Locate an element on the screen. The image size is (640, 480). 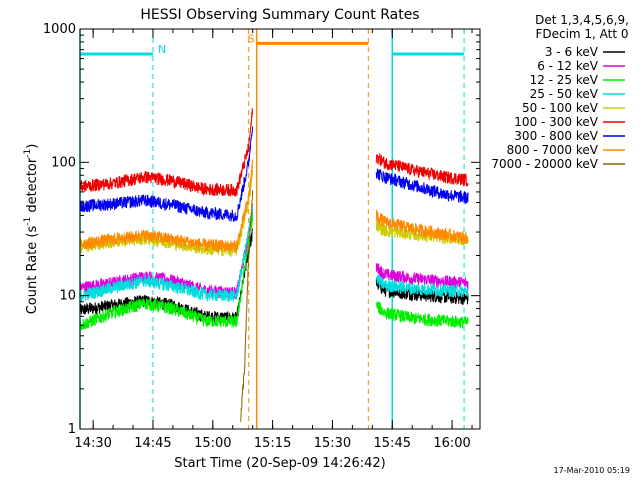
legend-entry-label: 50 - 100 keV is located at coordinates (560, 108).